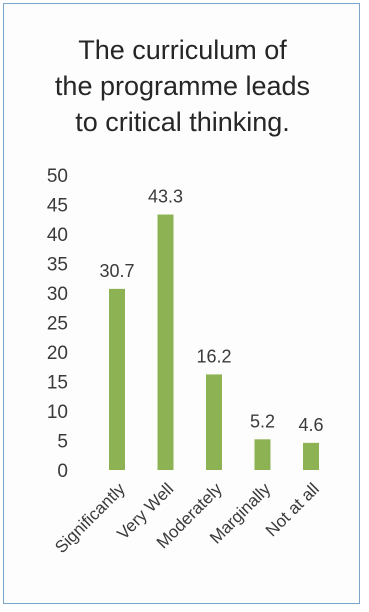 Image resolution: width=369 pixels, height=612 pixels. Describe the element at coordinates (213, 356) in the screenshot. I see `data-label: 16.2` at that location.